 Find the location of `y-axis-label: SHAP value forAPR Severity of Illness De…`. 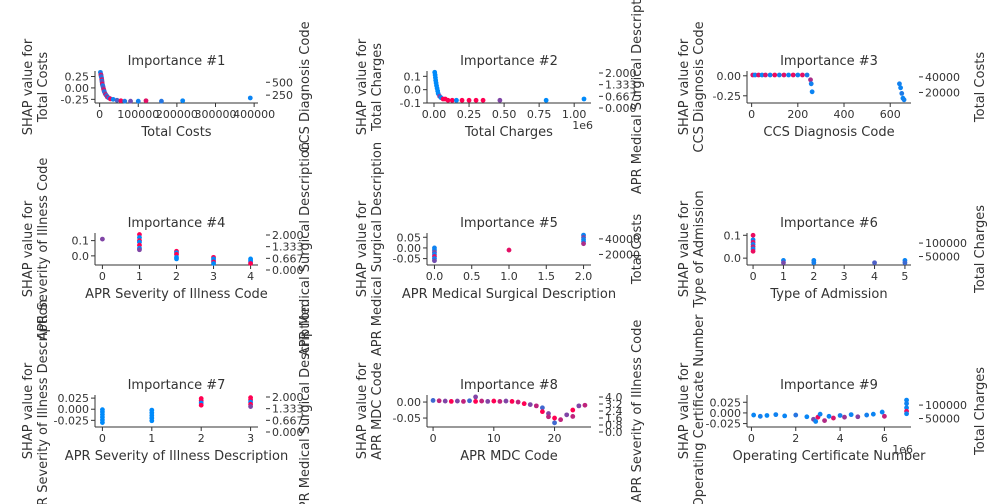

y-axis-label: SHAP value forAPR Severity of Illness De… is located at coordinates (36, 401).